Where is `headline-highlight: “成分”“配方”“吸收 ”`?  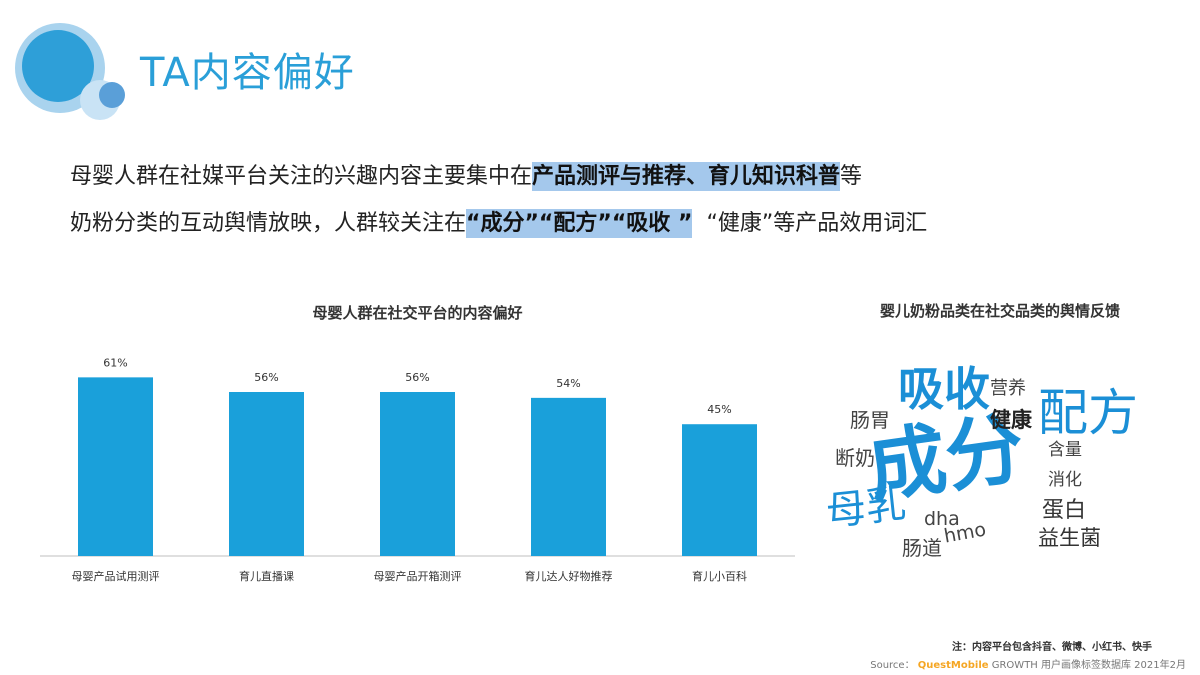 headline-highlight: “成分”“配方”“吸收 ” is located at coordinates (579, 223).